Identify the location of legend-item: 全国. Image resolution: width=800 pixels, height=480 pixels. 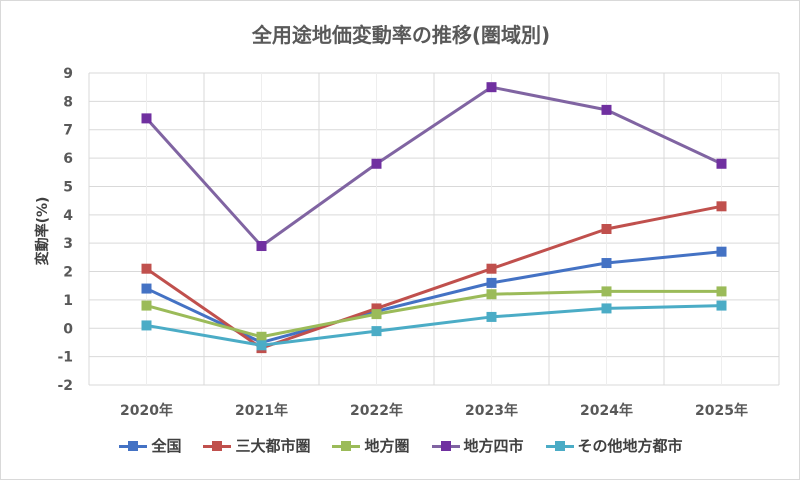
(150, 445).